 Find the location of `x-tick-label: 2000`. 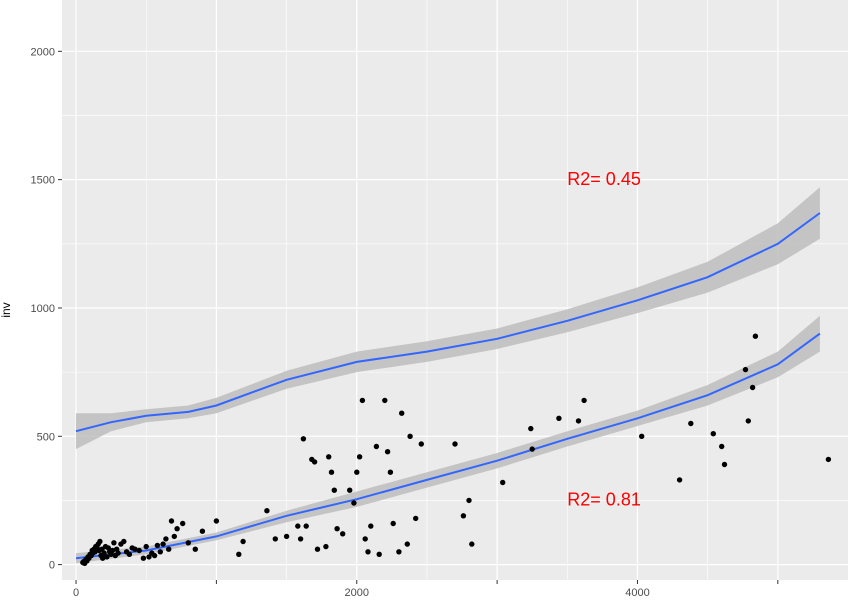

x-tick-label: 2000 is located at coordinates (357, 593).